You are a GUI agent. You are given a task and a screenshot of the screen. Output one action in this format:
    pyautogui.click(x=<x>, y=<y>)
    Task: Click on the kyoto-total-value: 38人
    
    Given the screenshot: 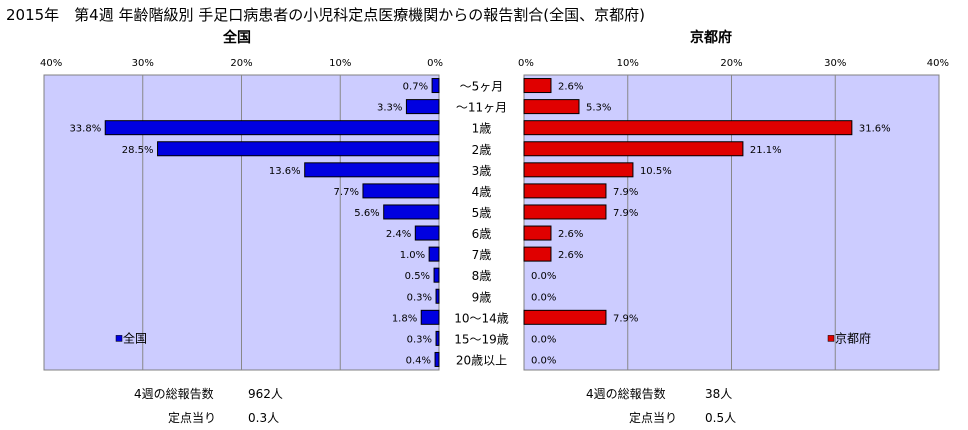 What is the action you would take?
    pyautogui.click(x=719, y=394)
    